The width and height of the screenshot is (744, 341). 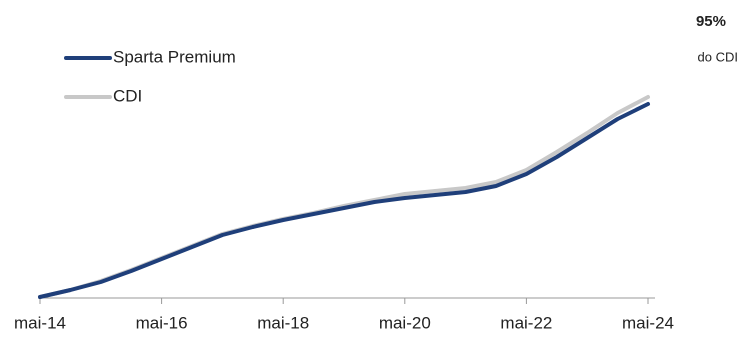 What do you see at coordinates (127, 95) in the screenshot?
I see `legend-label: CDI` at bounding box center [127, 95].